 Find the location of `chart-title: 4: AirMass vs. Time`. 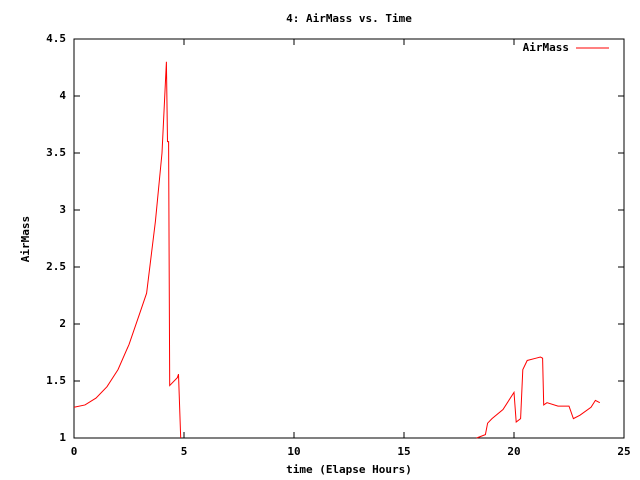

chart-title: 4: AirMass vs. Time is located at coordinates (349, 18).